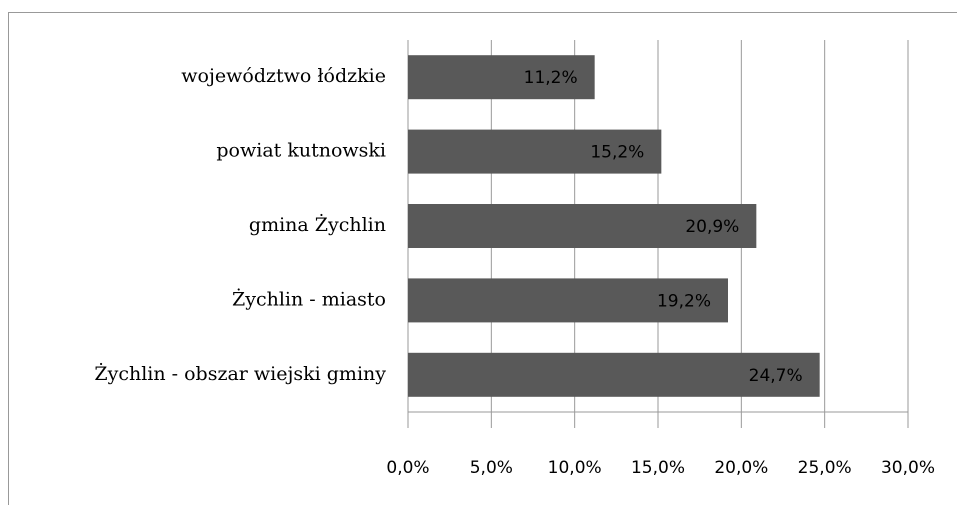  What do you see at coordinates (309, 298) in the screenshot?
I see `y-tick-label: Żychlin - miasto` at bounding box center [309, 298].